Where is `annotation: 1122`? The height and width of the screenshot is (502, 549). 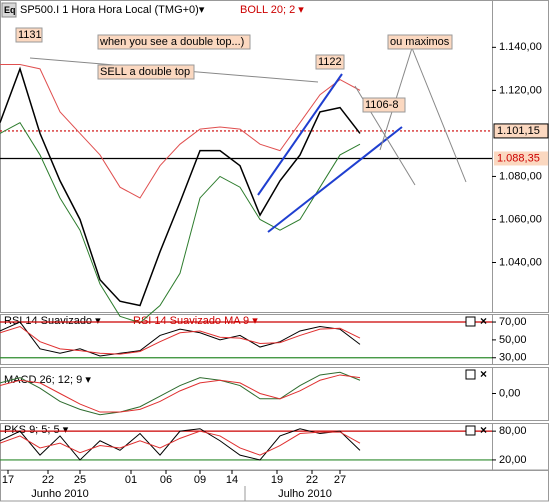 annotation: 1122 is located at coordinates (330, 62).